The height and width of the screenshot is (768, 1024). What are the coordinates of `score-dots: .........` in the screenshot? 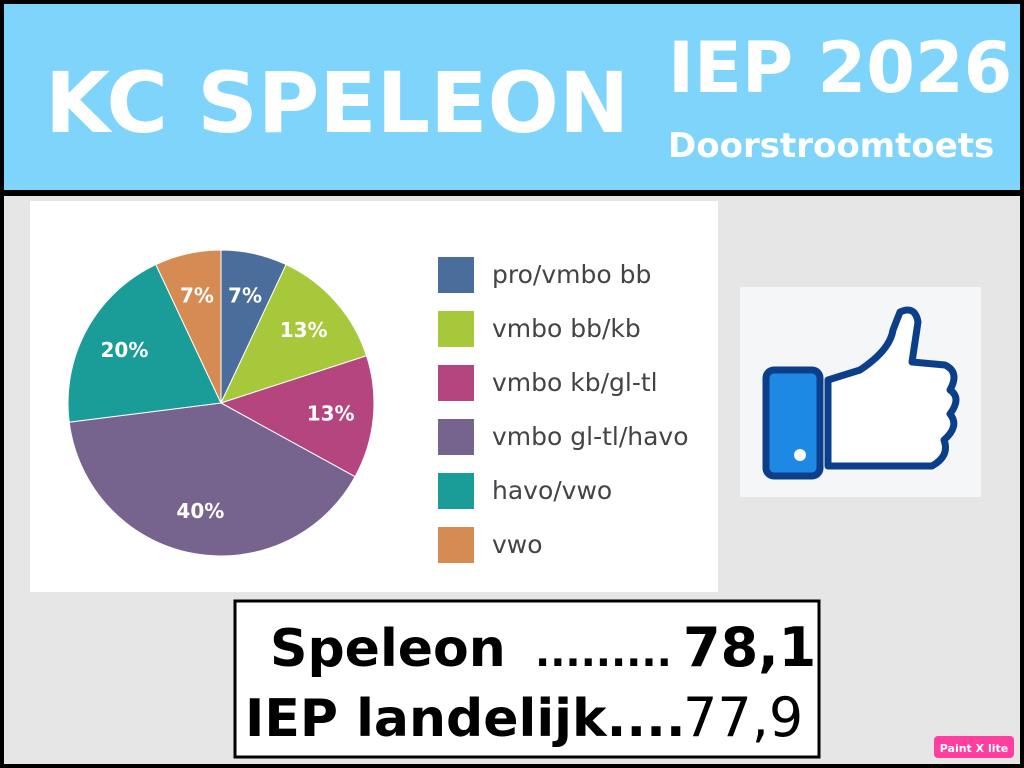 It's located at (603, 653).